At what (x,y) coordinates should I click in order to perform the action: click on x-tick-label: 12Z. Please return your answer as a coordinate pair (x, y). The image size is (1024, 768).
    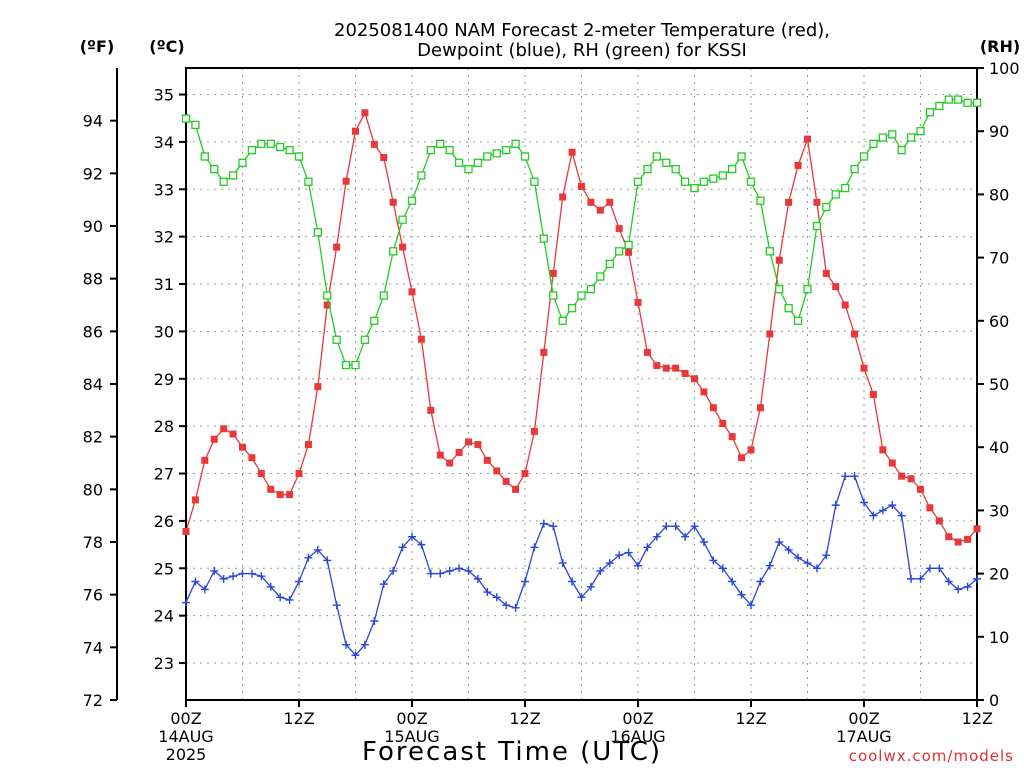
    Looking at the image, I should click on (298, 718).